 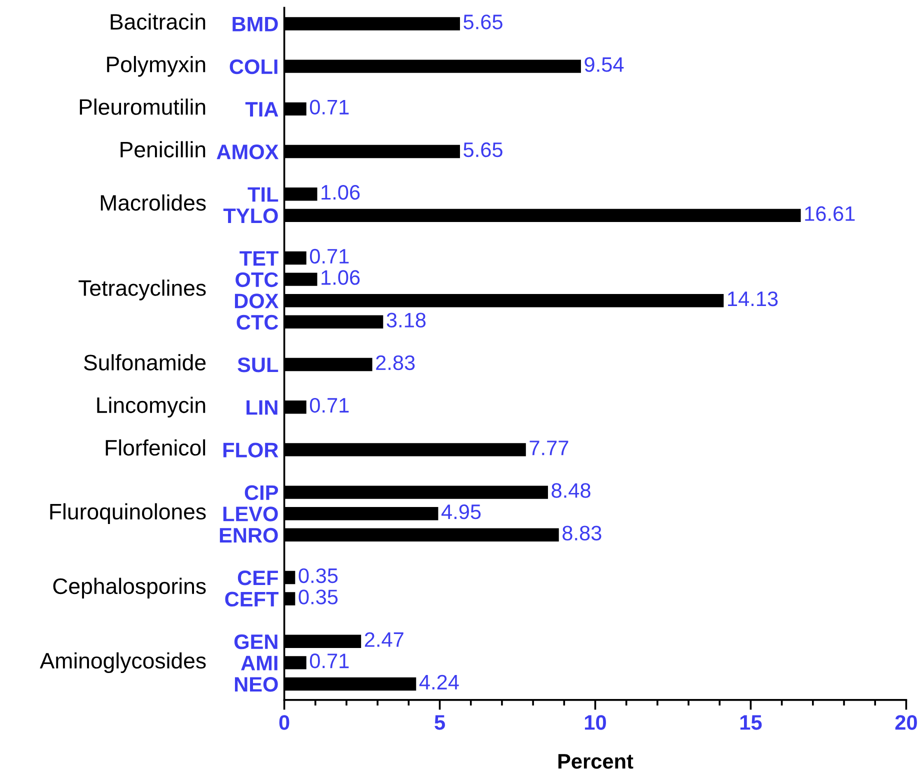 What do you see at coordinates (250, 450) in the screenshot?
I see `y-tick-label: FLOR` at bounding box center [250, 450].